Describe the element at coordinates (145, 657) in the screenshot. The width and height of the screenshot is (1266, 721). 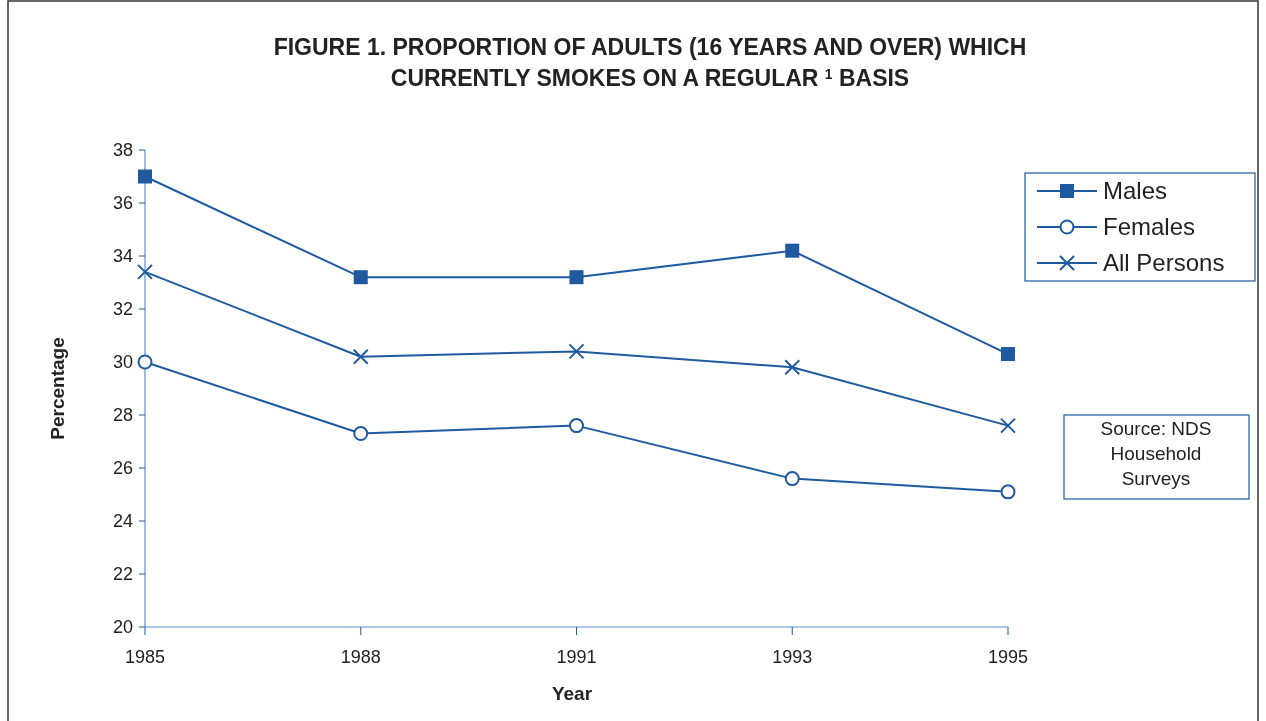
I see `x-tick-label: 1985` at that location.